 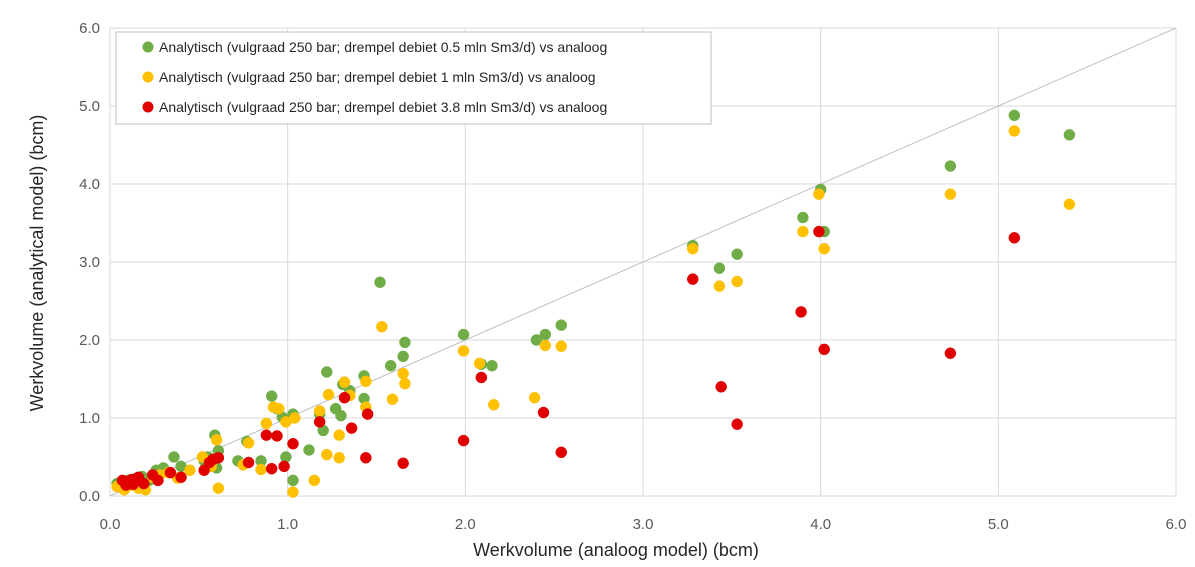 What do you see at coordinates (89, 184) in the screenshot?
I see `y-tick-label: 4.0` at bounding box center [89, 184].